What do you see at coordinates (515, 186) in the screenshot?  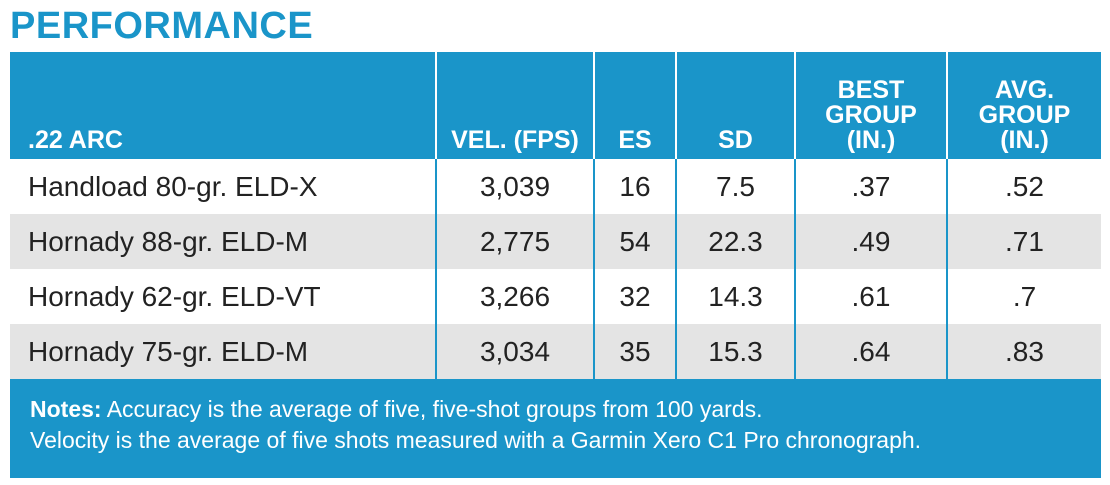 I see `cell-velocity: 3,039` at bounding box center [515, 186].